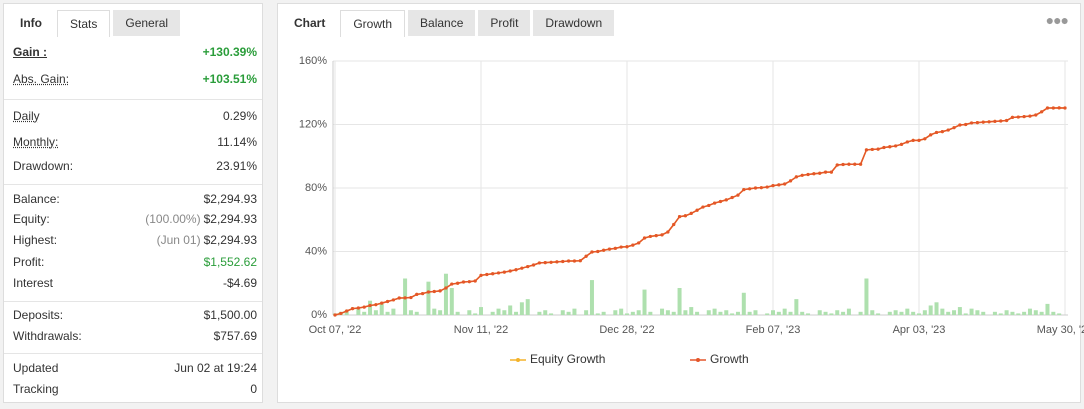  What do you see at coordinates (567, 359) in the screenshot?
I see `legend-label: Equity Growth` at bounding box center [567, 359].